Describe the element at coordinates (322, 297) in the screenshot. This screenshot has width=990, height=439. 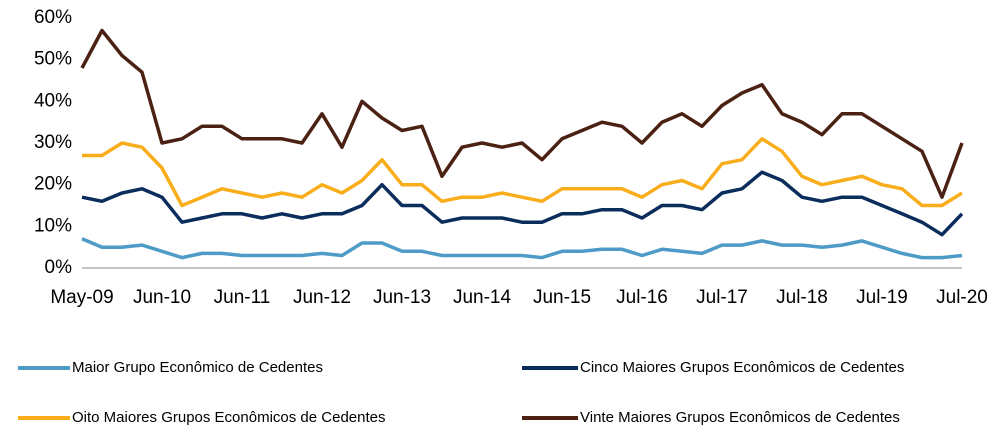
I see `x-tick-label: Jun-12` at that location.